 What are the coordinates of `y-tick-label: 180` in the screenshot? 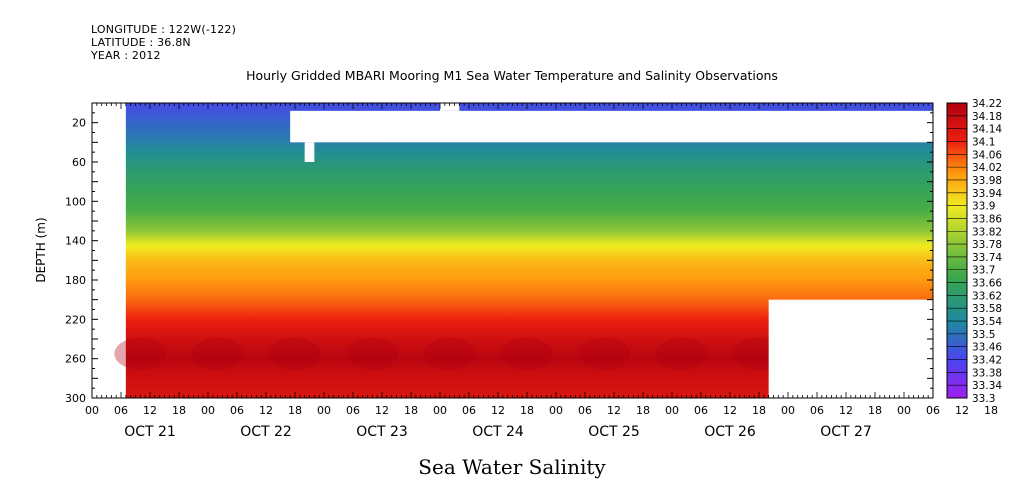 It's located at (75, 280).